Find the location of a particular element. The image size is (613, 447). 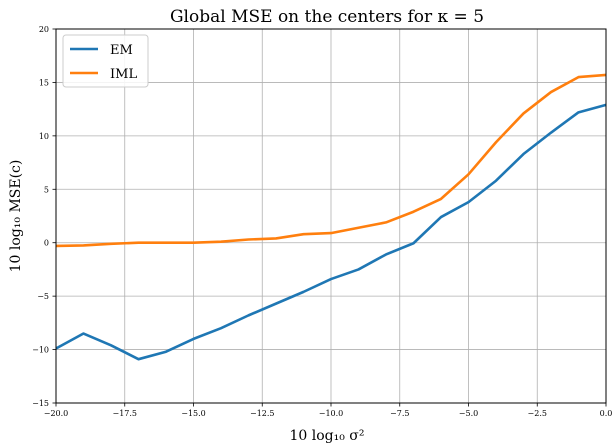

chart-title: Global MSE on the centers for κ = 5 is located at coordinates (327, 17).